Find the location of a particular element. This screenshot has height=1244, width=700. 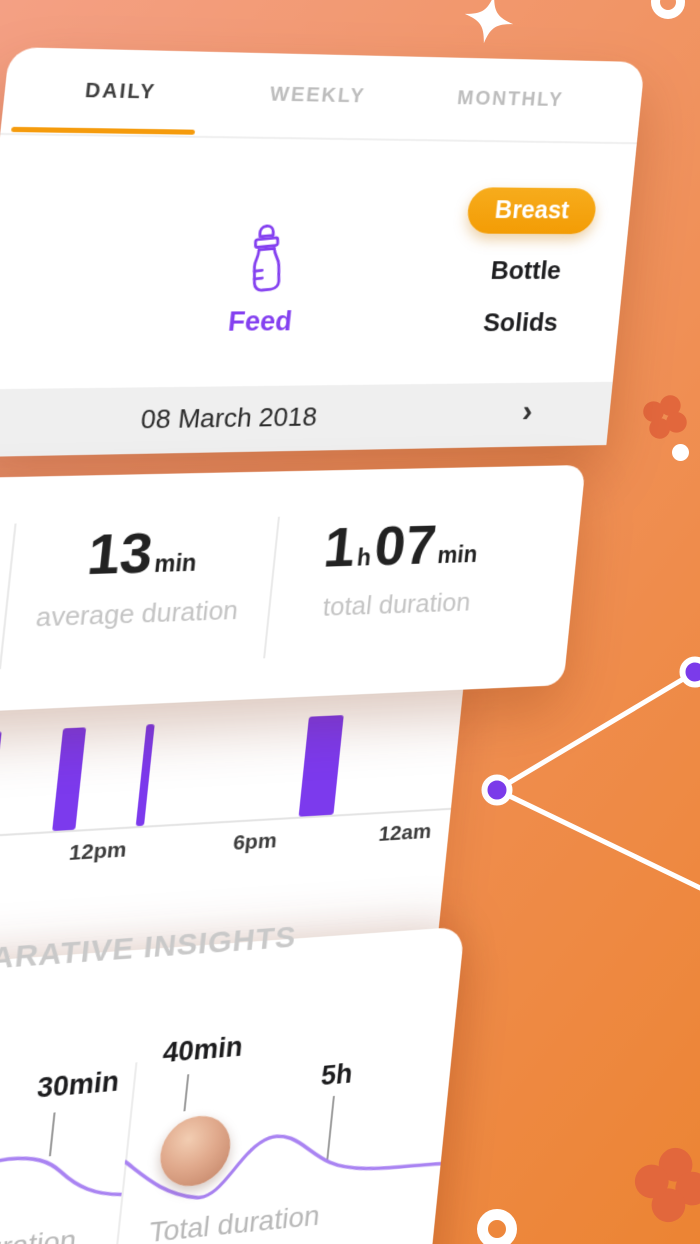

date-selector: 08 March 2018 › is located at coordinates (306, 419).